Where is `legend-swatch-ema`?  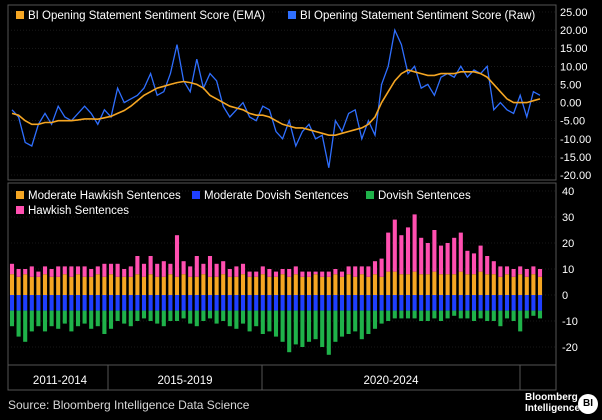
legend-swatch-ema is located at coordinates (20, 15).